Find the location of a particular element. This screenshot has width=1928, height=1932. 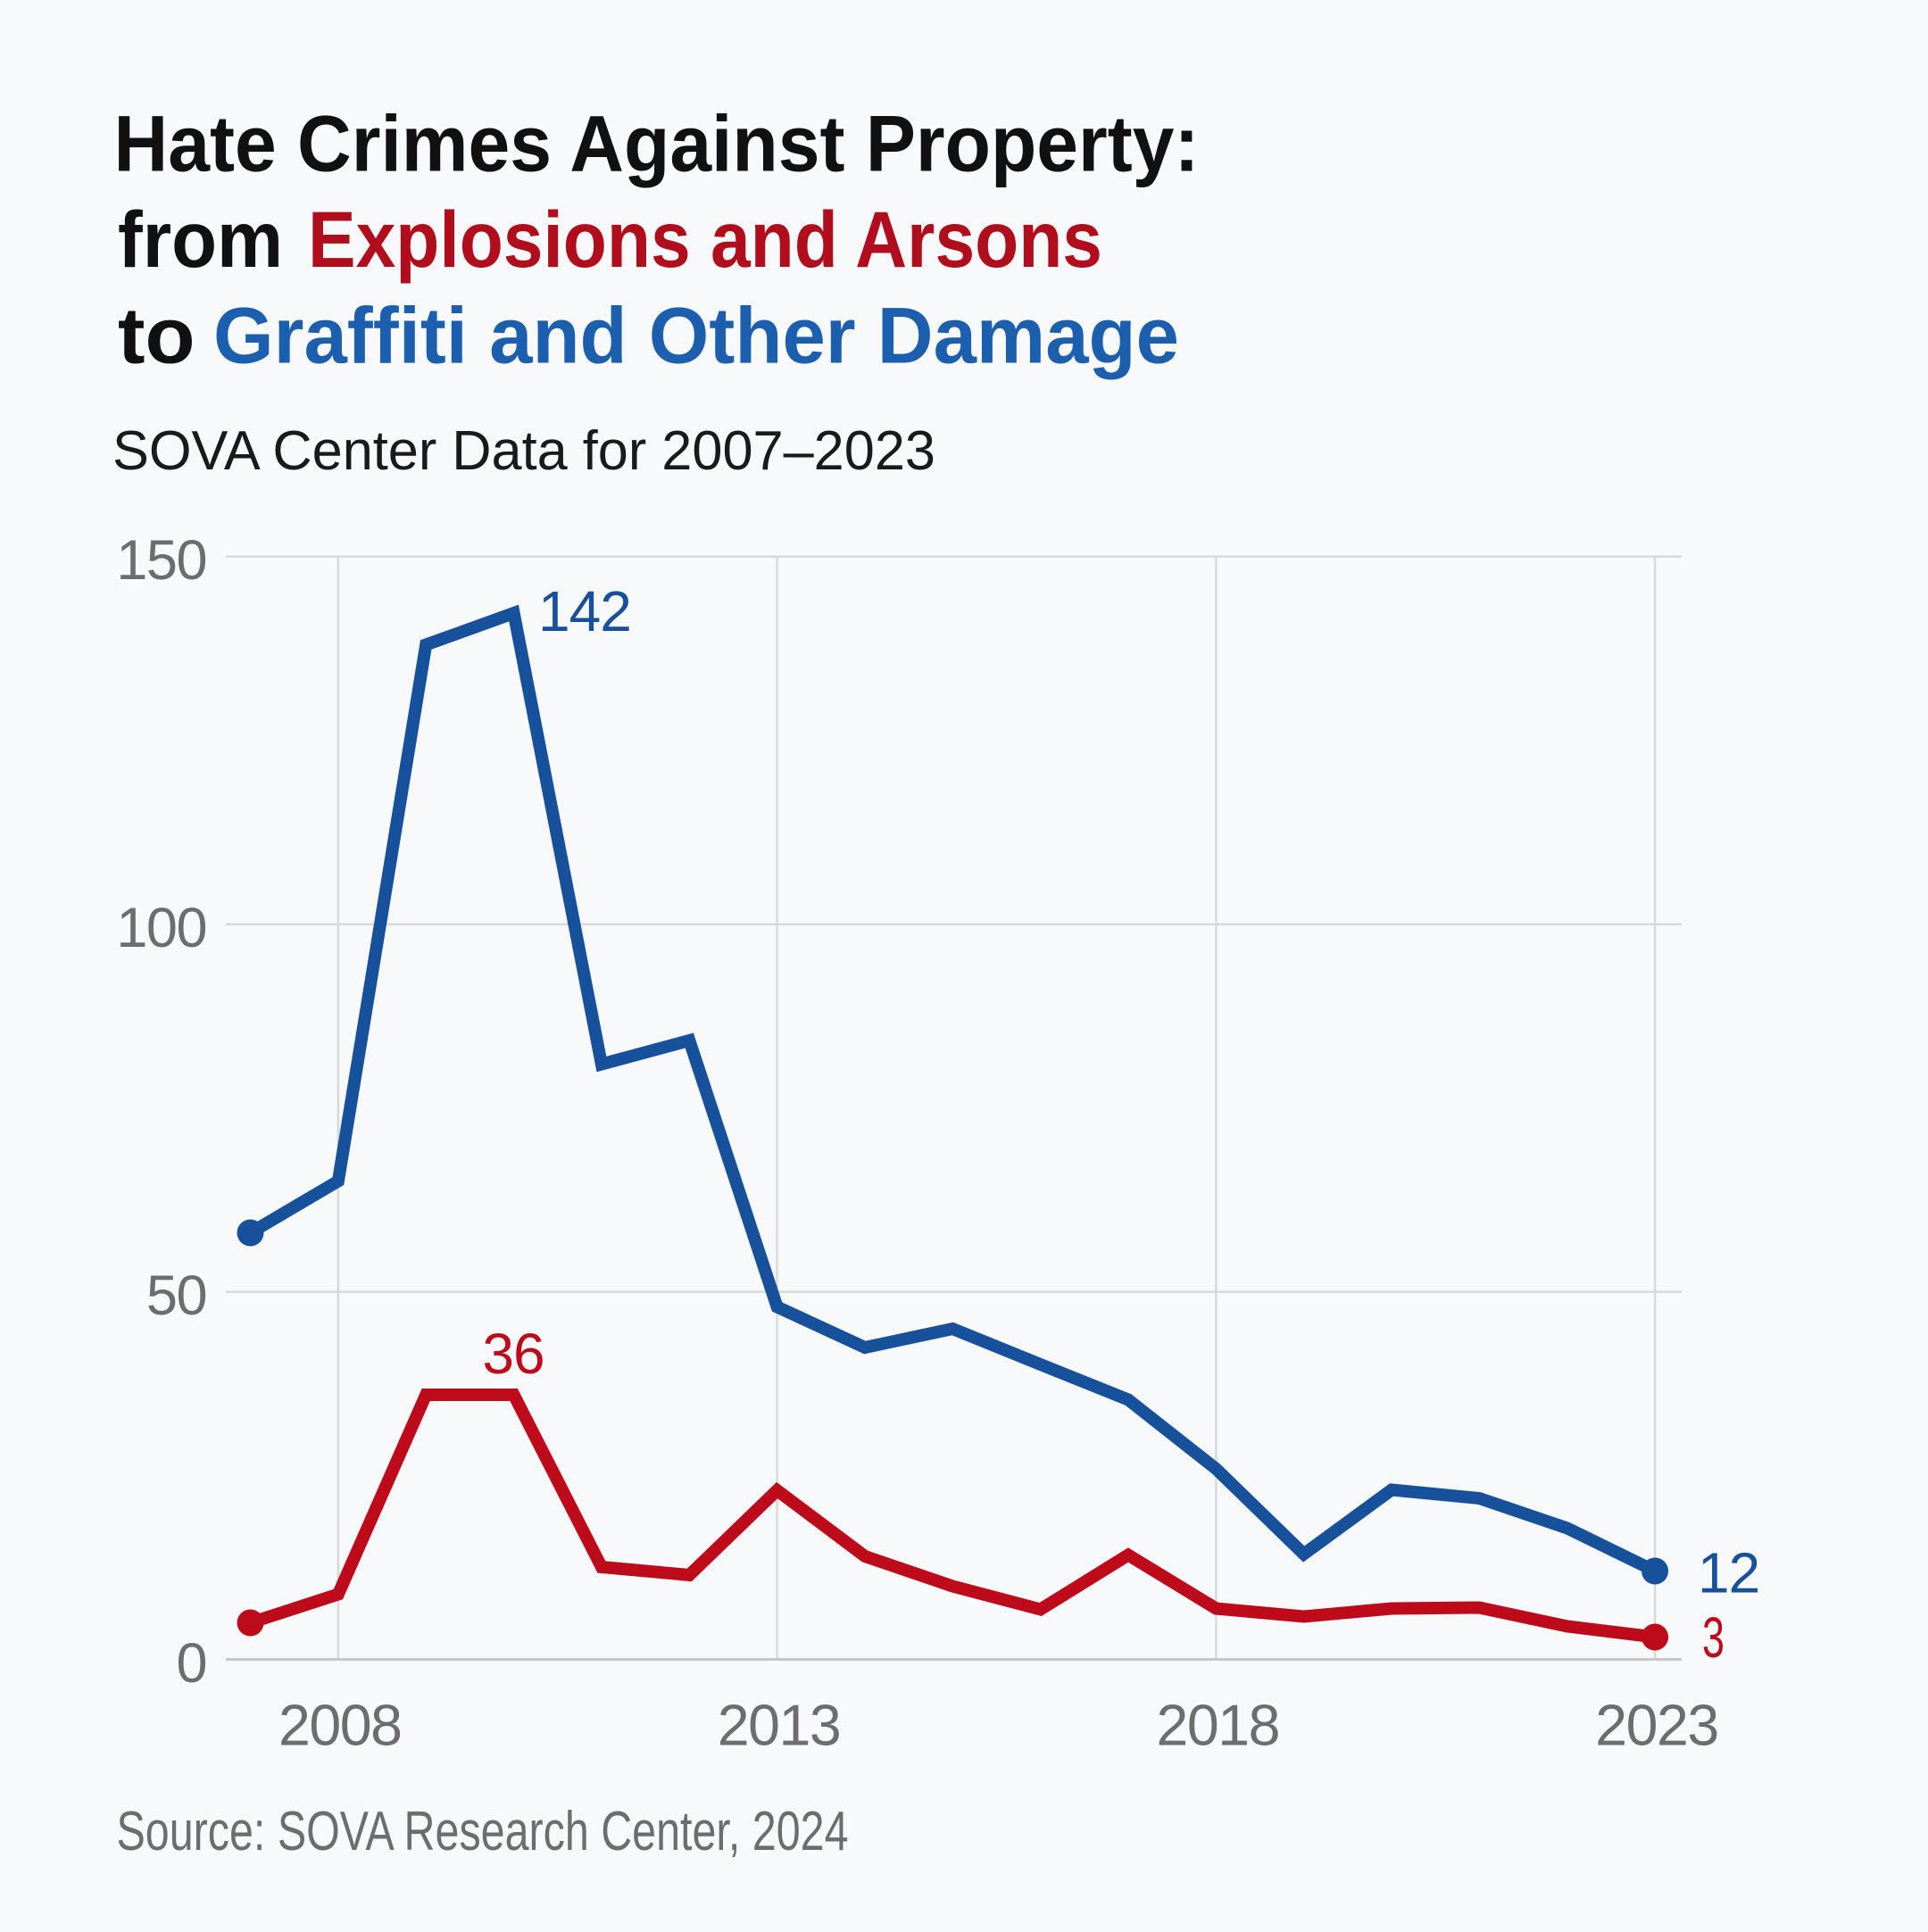

svg-text: 2013 is located at coordinates (779, 1726).